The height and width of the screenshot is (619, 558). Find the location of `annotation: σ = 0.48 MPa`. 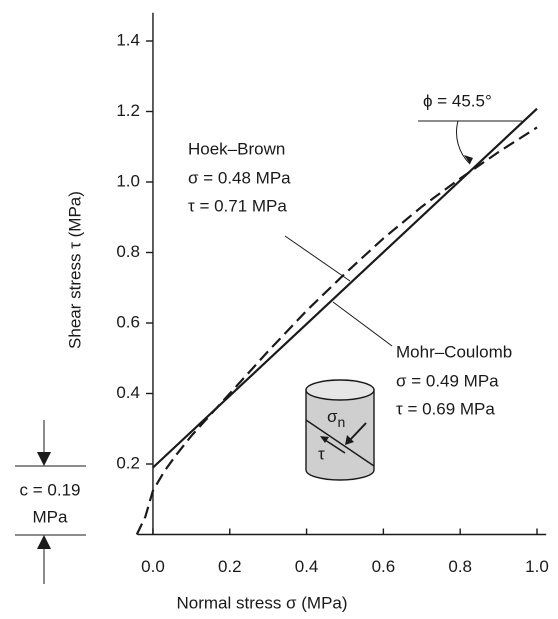

annotation: σ = 0.48 MPa is located at coordinates (239, 177).